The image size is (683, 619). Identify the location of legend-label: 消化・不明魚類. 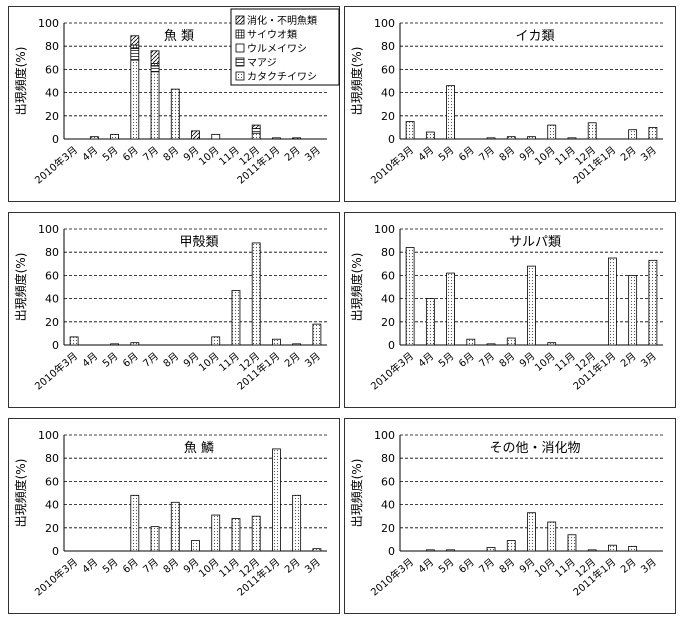
(282, 20).